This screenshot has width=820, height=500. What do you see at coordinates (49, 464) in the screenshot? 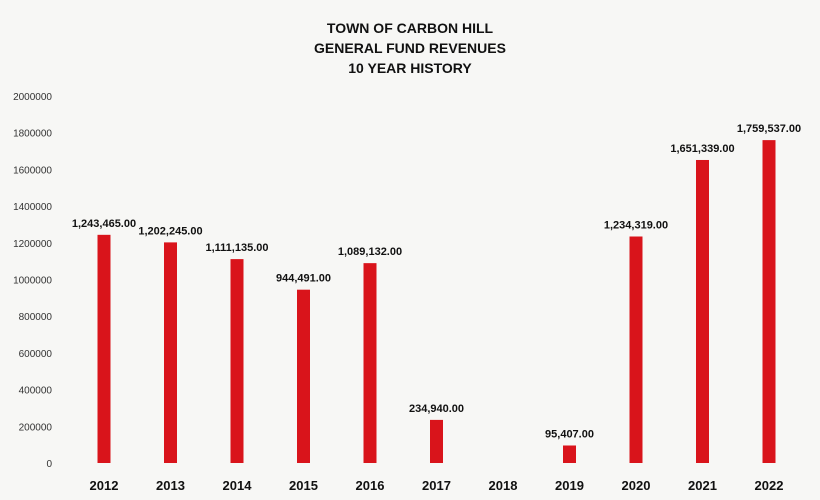
I see `y-tick-label: 0` at bounding box center [49, 464].